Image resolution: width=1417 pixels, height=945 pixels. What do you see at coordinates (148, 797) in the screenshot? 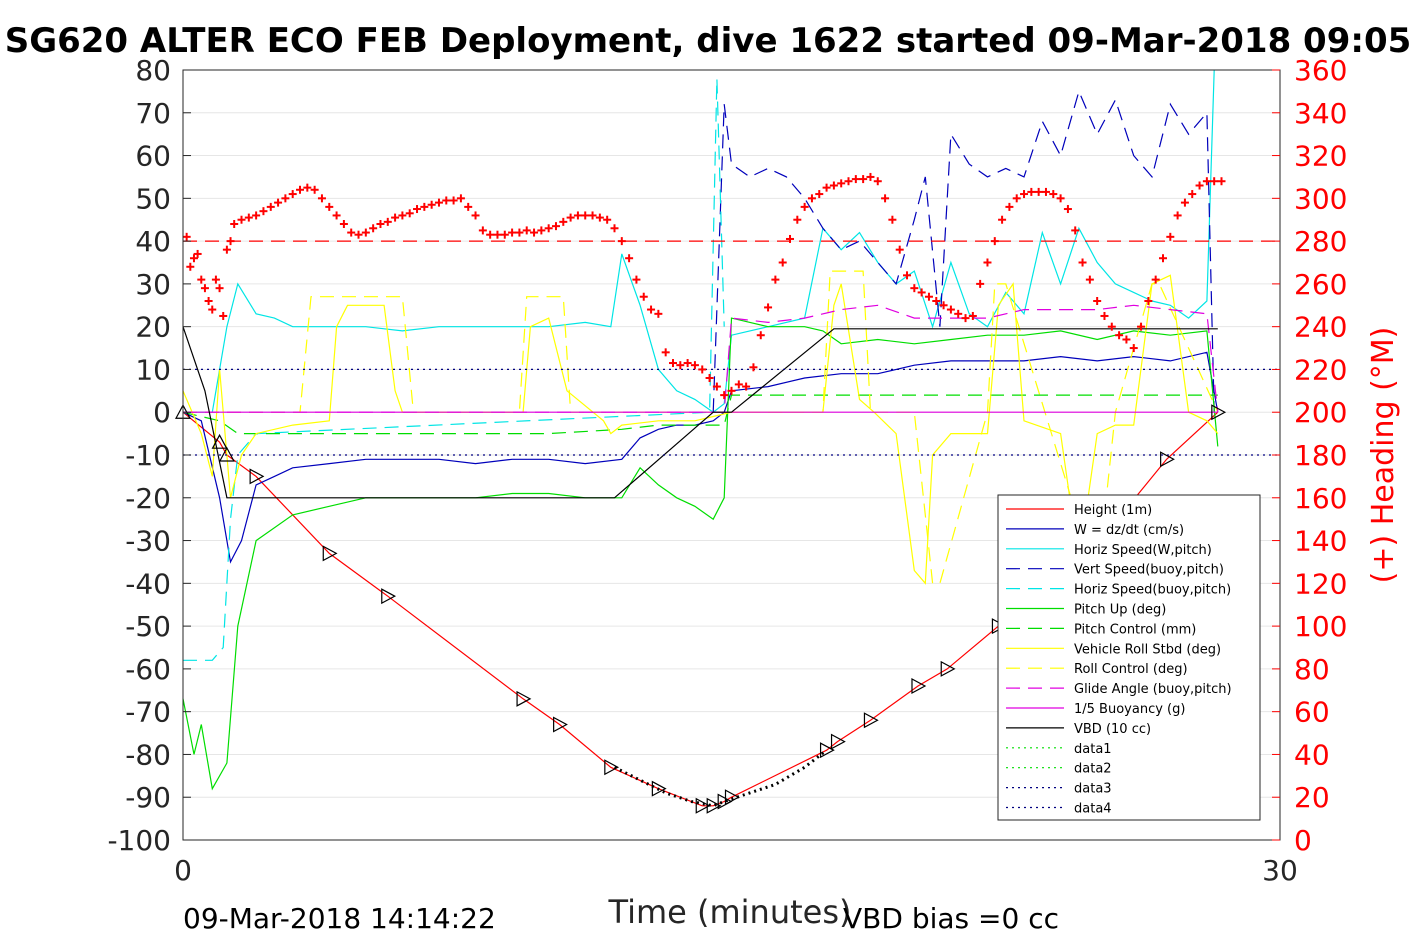
I see `y-tick-label: -90` at bounding box center [148, 797].